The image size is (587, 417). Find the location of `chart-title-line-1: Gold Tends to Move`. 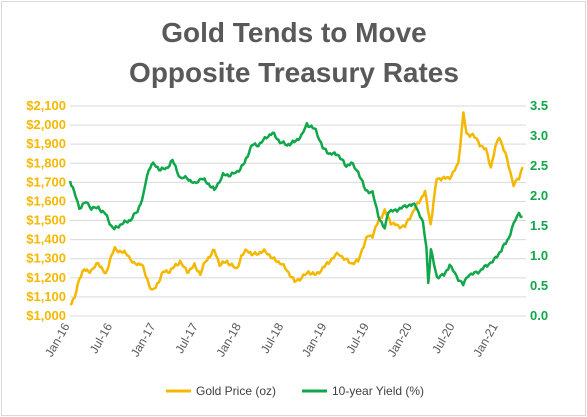

chart-title-line-1: Gold Tends to Move is located at coordinates (293, 32).